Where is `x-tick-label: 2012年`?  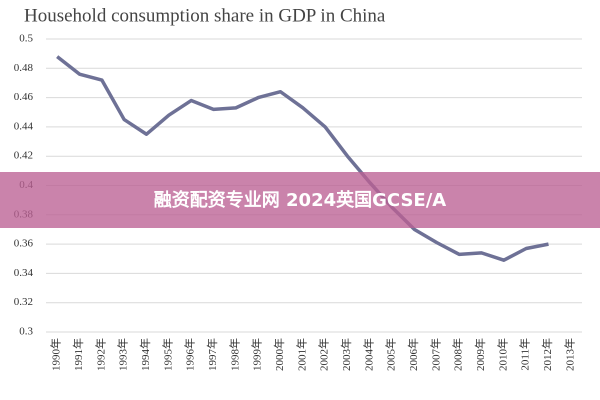
x-tick-label: 2012年 is located at coordinates (547, 354).